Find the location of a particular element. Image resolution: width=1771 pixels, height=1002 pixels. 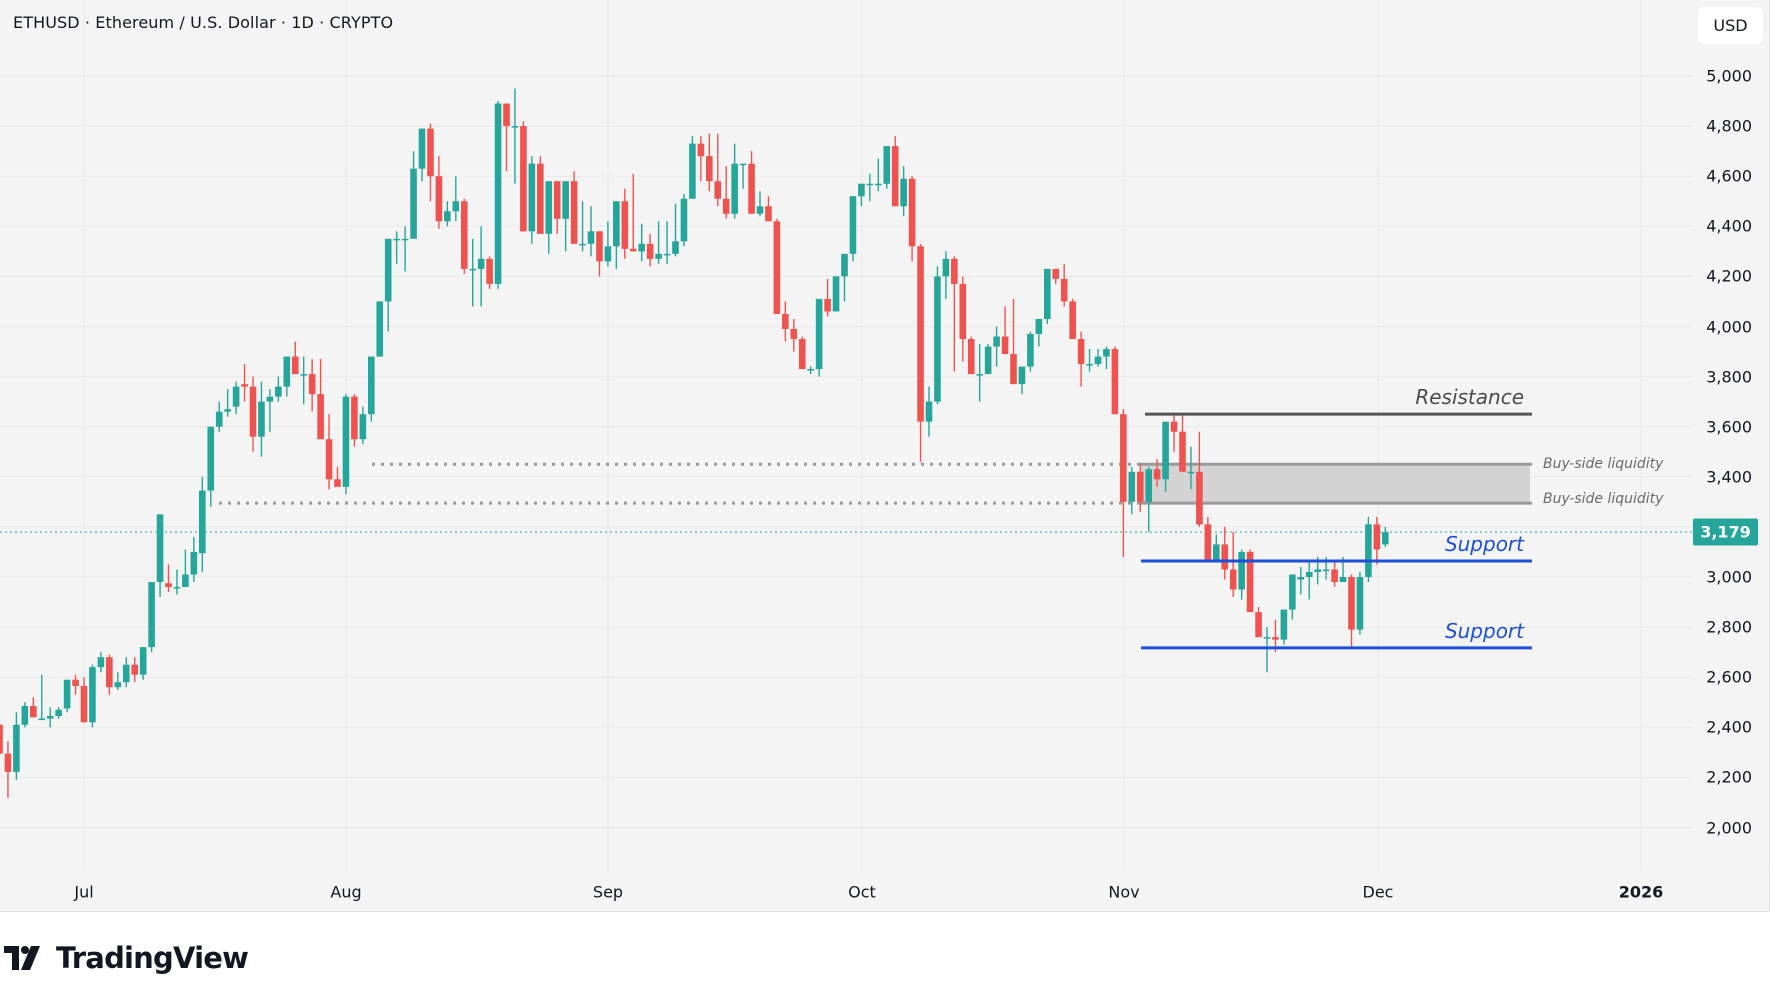

time-tick-label: Nov is located at coordinates (1124, 892).